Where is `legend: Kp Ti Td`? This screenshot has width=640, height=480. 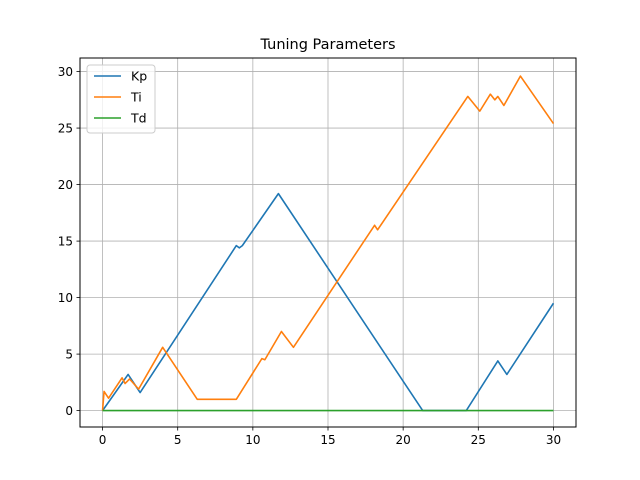
legend: Kp Ti Td is located at coordinates (121, 99).